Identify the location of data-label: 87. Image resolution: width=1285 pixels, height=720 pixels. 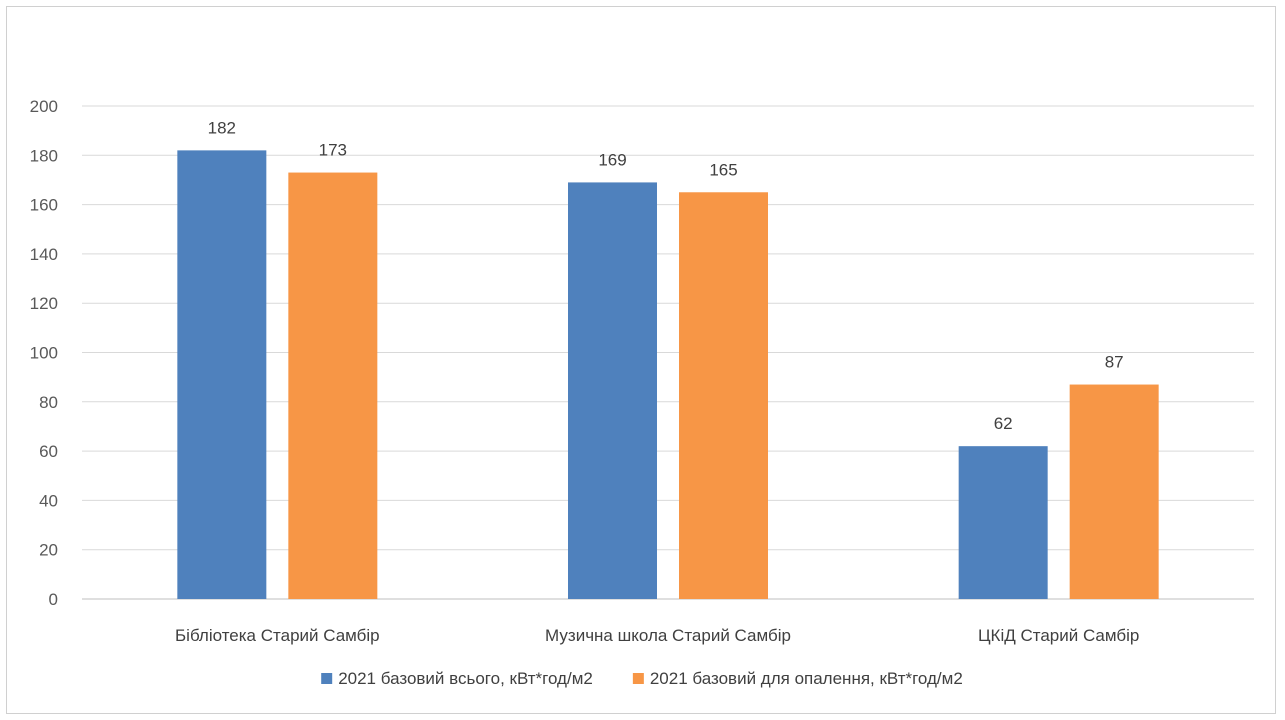
(1114, 362).